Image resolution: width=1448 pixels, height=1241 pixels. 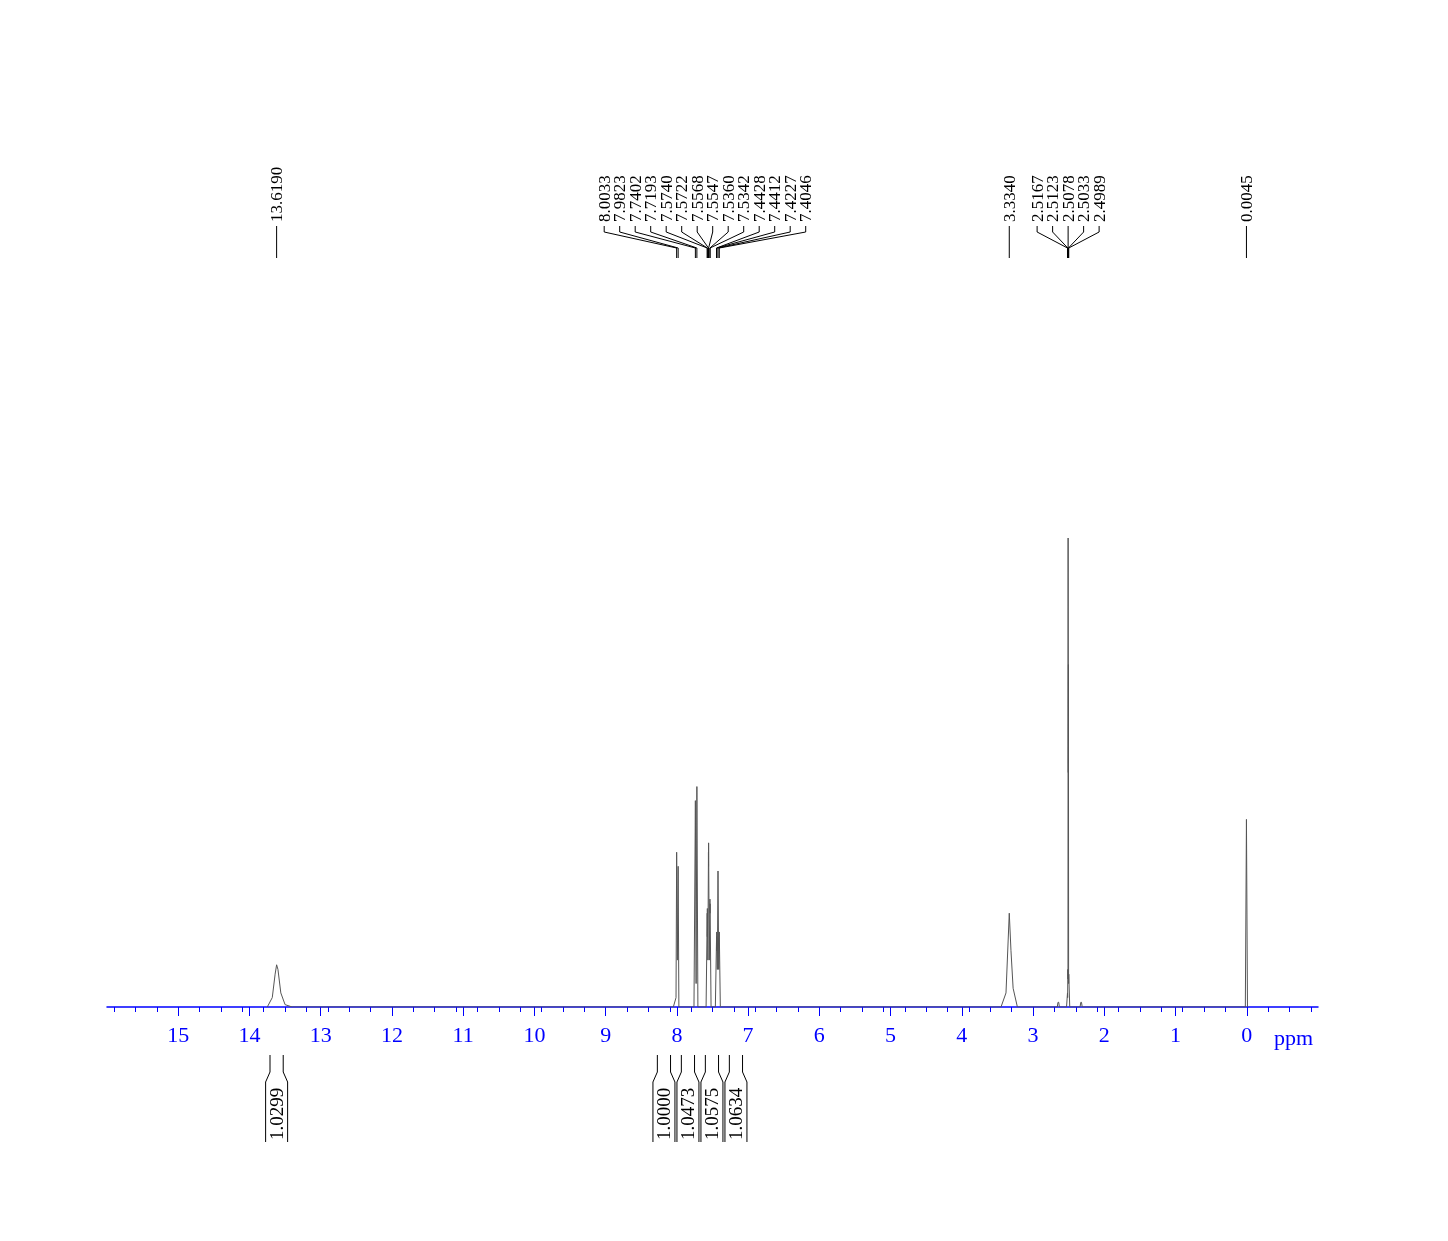 I want to click on text: 1.0473, so click(x=688, y=1113).